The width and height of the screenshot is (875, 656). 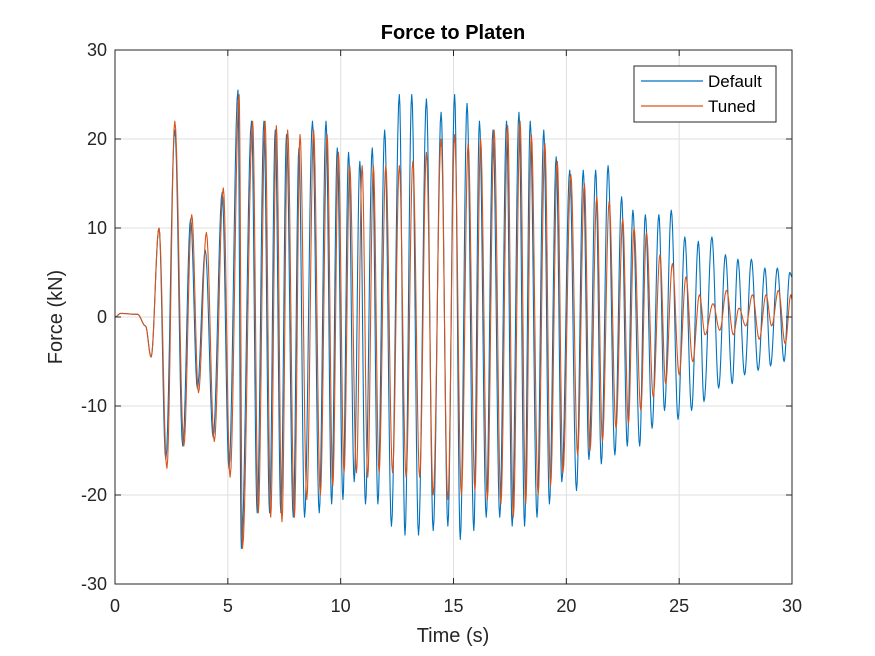 What do you see at coordinates (341, 606) in the screenshot?
I see `x-tick-label: 10` at bounding box center [341, 606].